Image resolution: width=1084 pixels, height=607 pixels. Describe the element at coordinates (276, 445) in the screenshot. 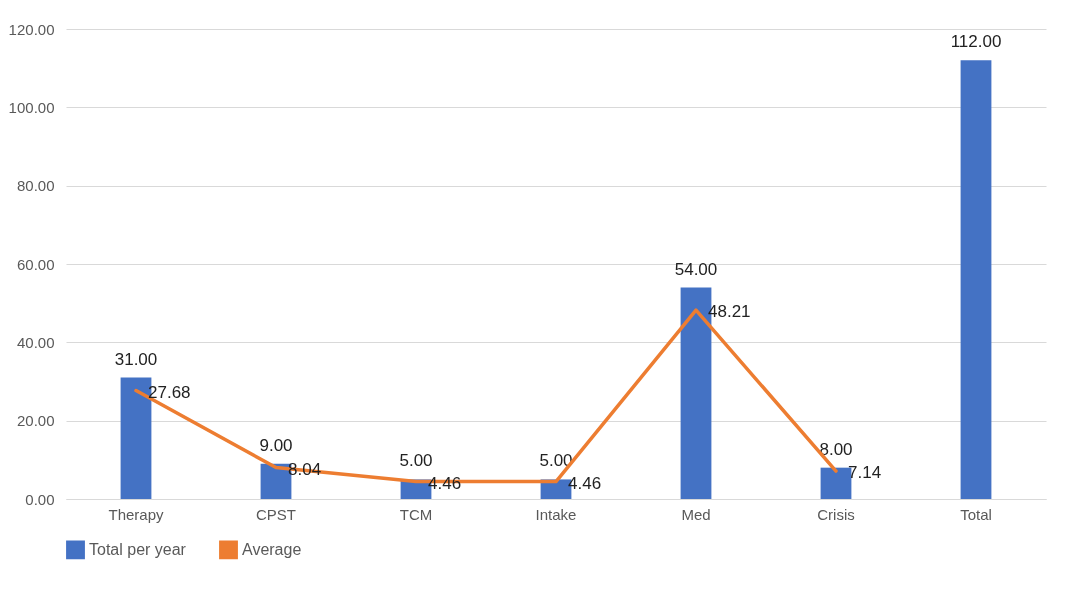

I see `data-label: 9.00` at that location.